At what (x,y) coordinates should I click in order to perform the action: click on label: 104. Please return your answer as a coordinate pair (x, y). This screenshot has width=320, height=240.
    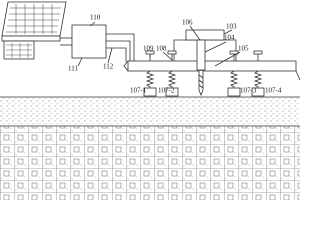
    Looking at the image, I should click on (229, 38).